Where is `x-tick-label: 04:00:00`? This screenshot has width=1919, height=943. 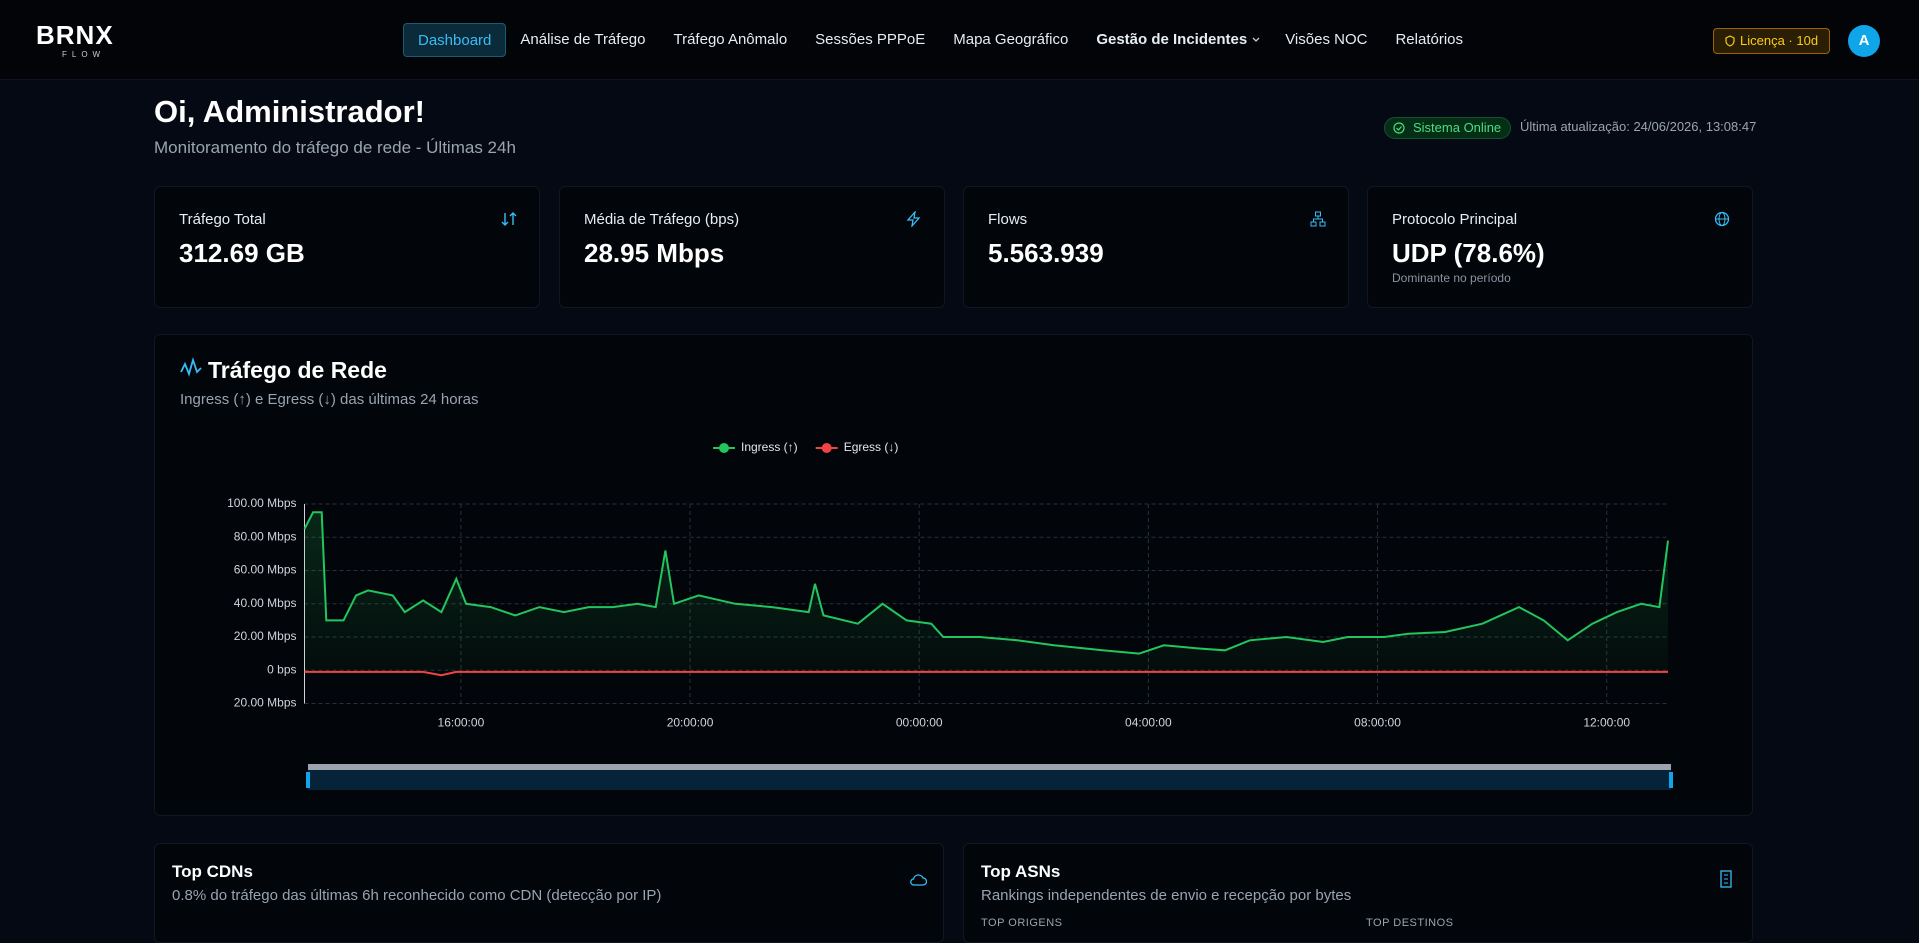 x-tick-label: 04:00:00 is located at coordinates (1148, 723).